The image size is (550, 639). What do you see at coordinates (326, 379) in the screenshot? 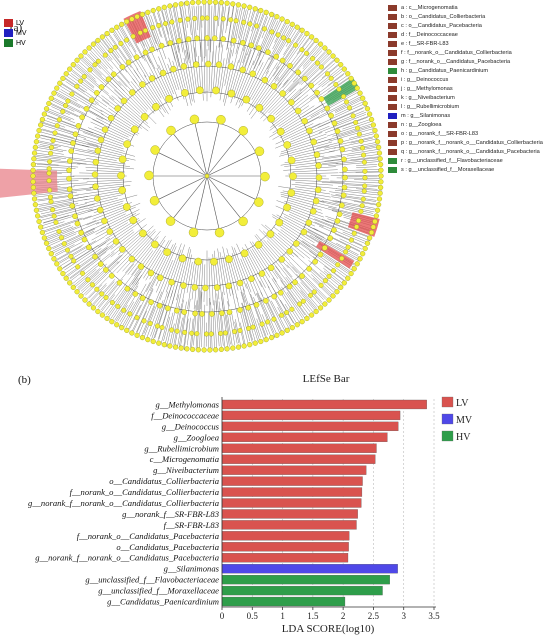
I see `chart-title: LEfSe Bar` at bounding box center [326, 379].